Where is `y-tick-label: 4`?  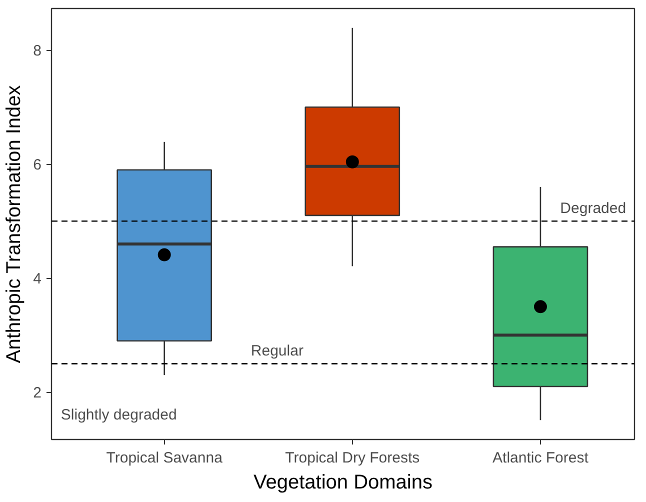 y-tick-label: 4 is located at coordinates (37, 279).